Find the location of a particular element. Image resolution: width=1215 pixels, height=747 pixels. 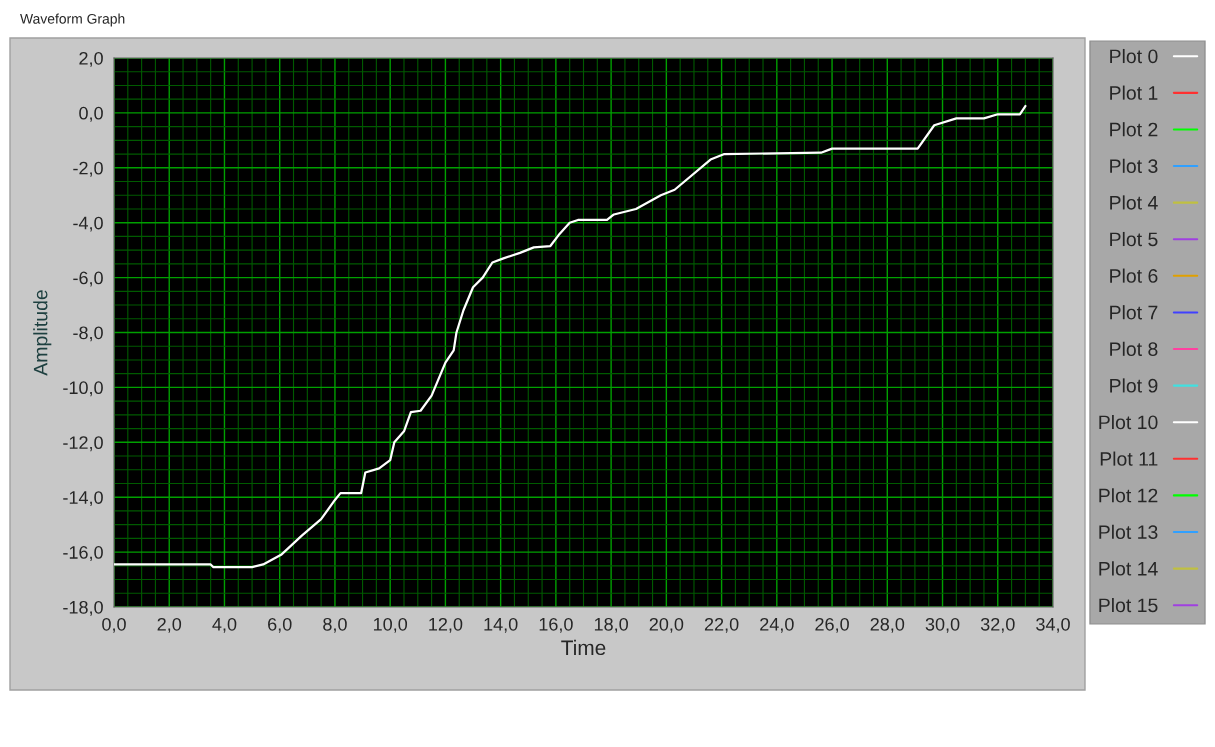

legend-label: Plot 12 is located at coordinates (1128, 495).